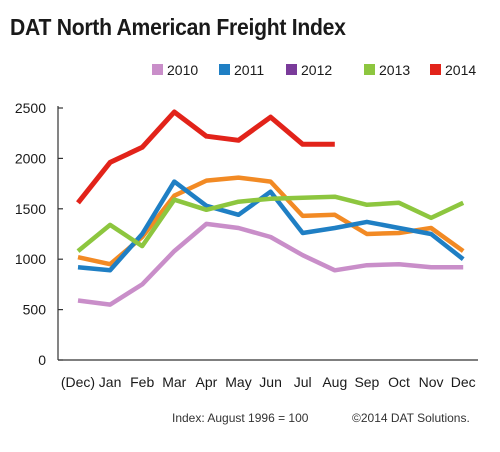 The width and height of the screenshot is (500, 452). What do you see at coordinates (30, 209) in the screenshot?
I see `y-tick-label: 1500` at bounding box center [30, 209].